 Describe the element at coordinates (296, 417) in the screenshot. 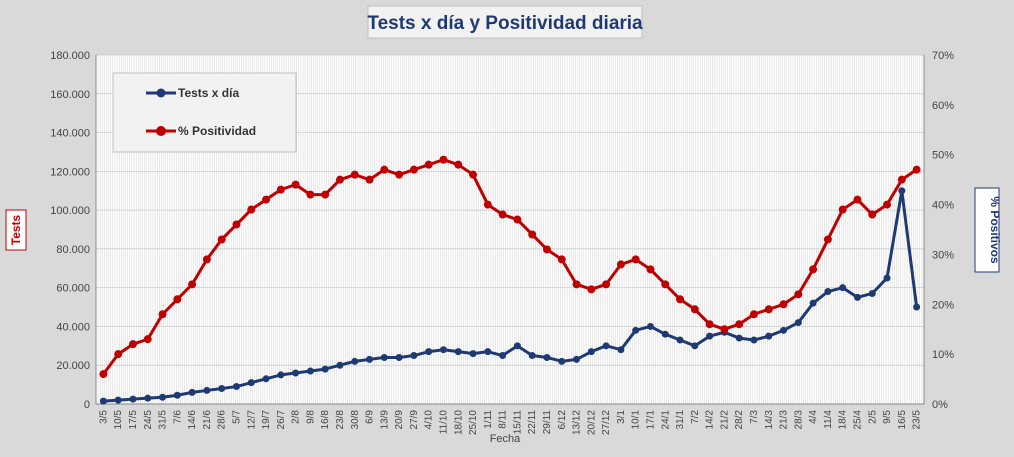

I see `x-tick-label: 2/8` at that location.